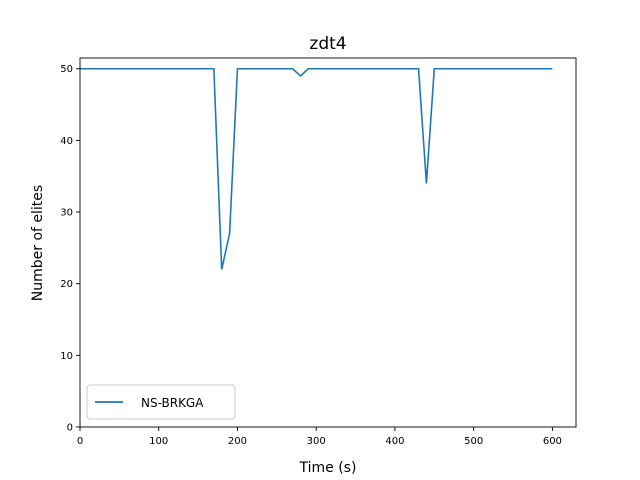  Describe the element at coordinates (552, 441) in the screenshot. I see `x-tick-label: 600` at that location.